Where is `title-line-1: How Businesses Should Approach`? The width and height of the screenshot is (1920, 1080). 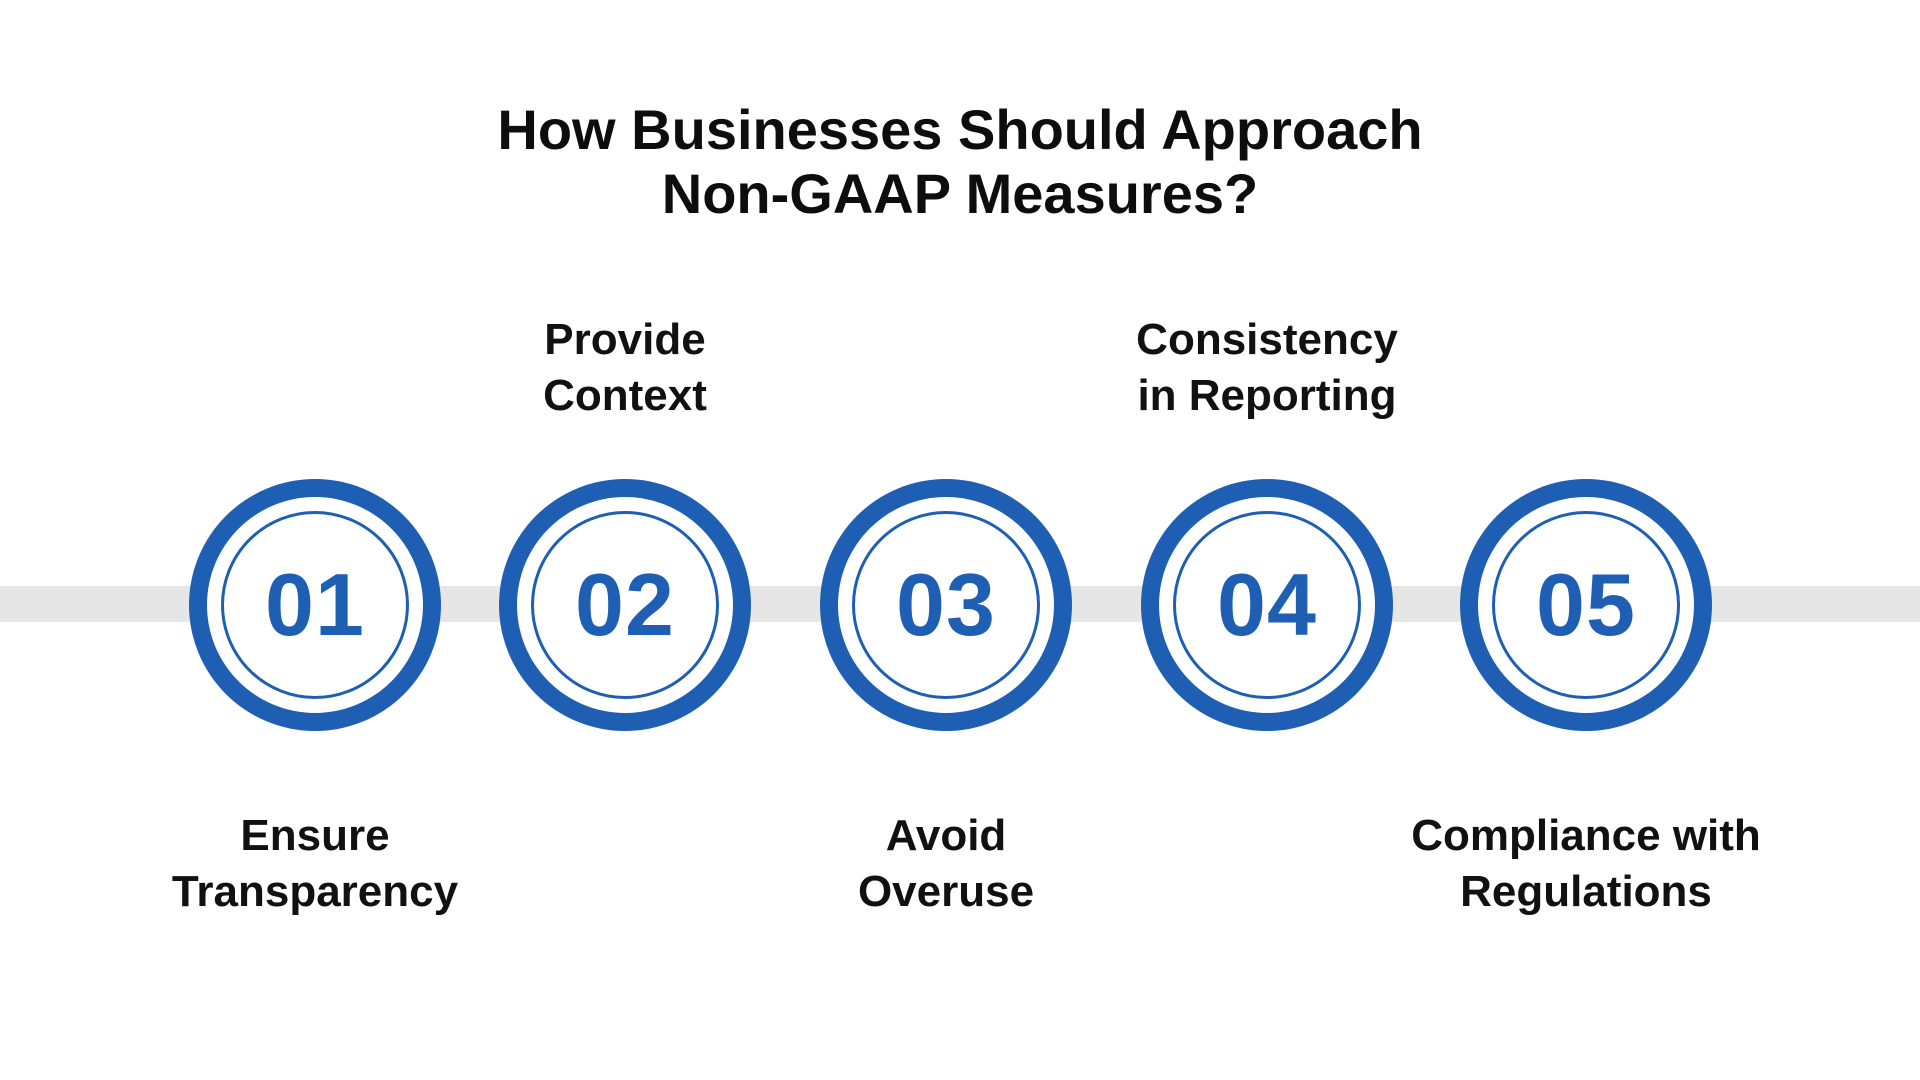 title-line-1: How Businesses Should Approach is located at coordinates (960, 129).